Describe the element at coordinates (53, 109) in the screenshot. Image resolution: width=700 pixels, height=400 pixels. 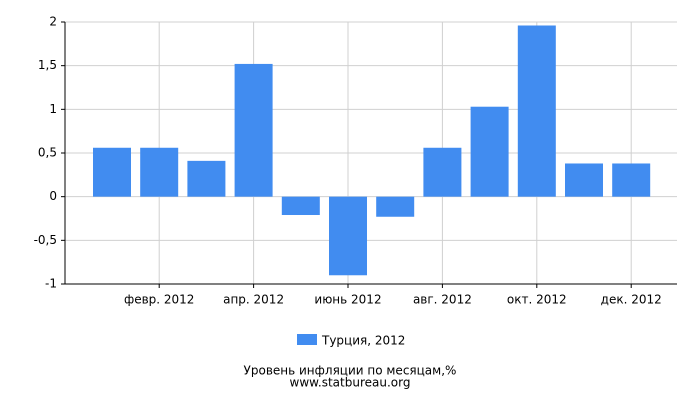
I see `y-tick-label: 1` at that location.